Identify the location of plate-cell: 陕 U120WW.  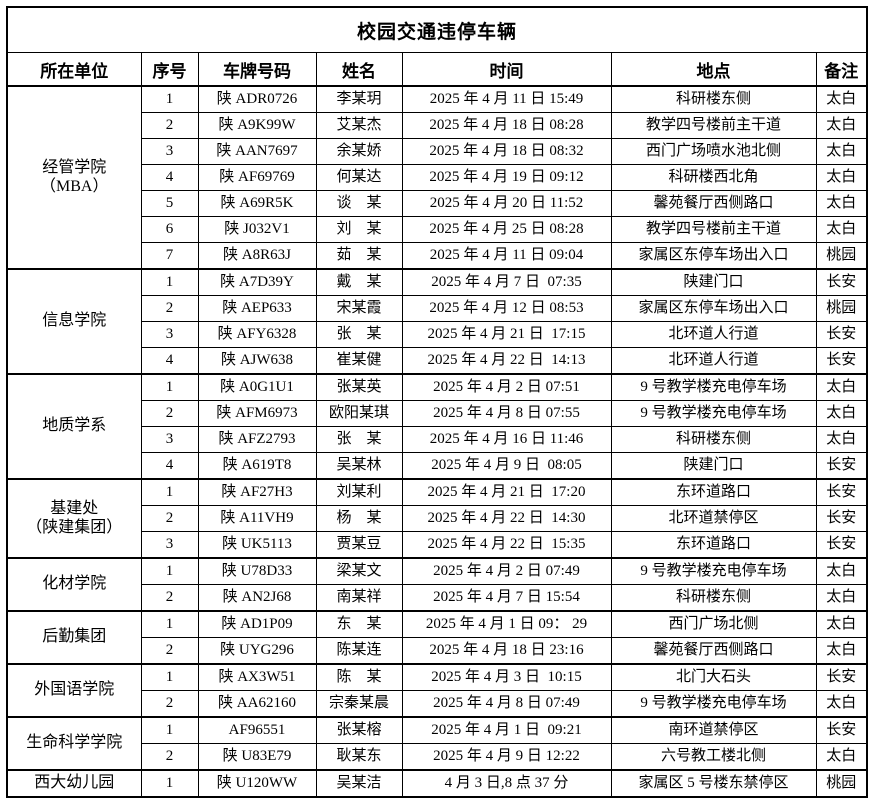
(257, 783).